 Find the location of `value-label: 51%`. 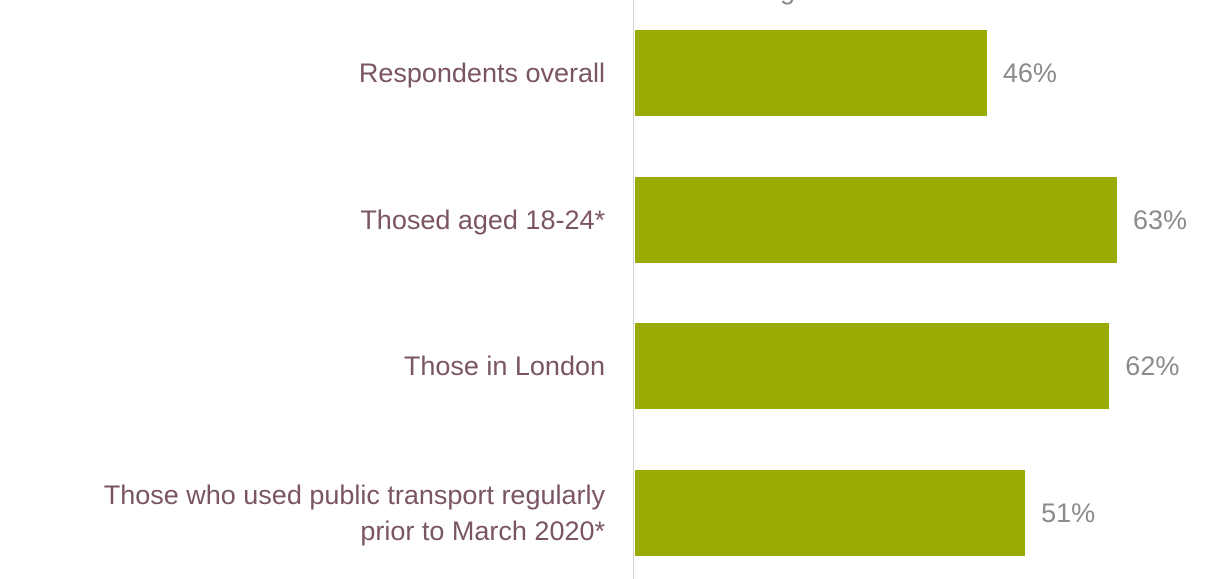

value-label: 51% is located at coordinates (1068, 512).